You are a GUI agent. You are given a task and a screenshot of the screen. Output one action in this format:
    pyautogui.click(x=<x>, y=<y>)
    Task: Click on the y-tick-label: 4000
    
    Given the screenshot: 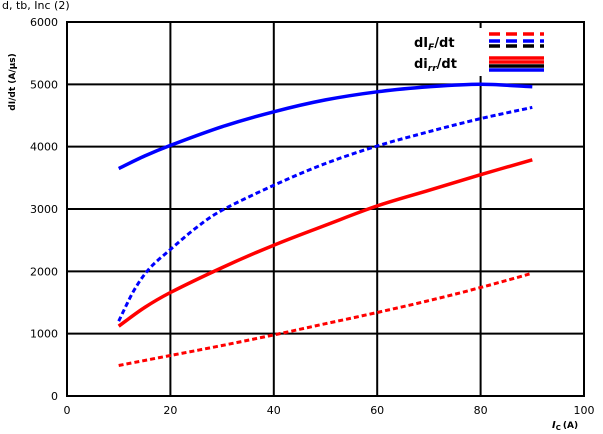 What is the action you would take?
    pyautogui.click(x=44, y=147)
    